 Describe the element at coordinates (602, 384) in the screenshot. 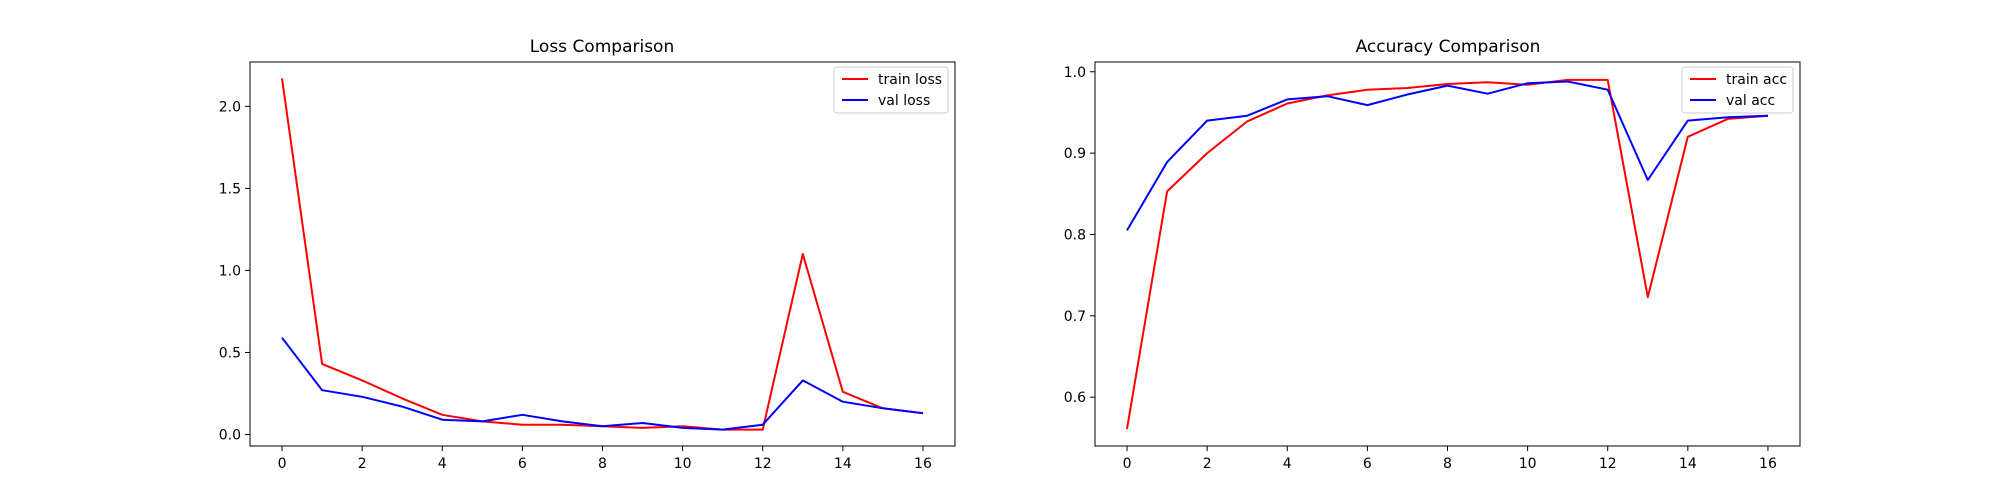

I see `series-line-val-loss` at that location.